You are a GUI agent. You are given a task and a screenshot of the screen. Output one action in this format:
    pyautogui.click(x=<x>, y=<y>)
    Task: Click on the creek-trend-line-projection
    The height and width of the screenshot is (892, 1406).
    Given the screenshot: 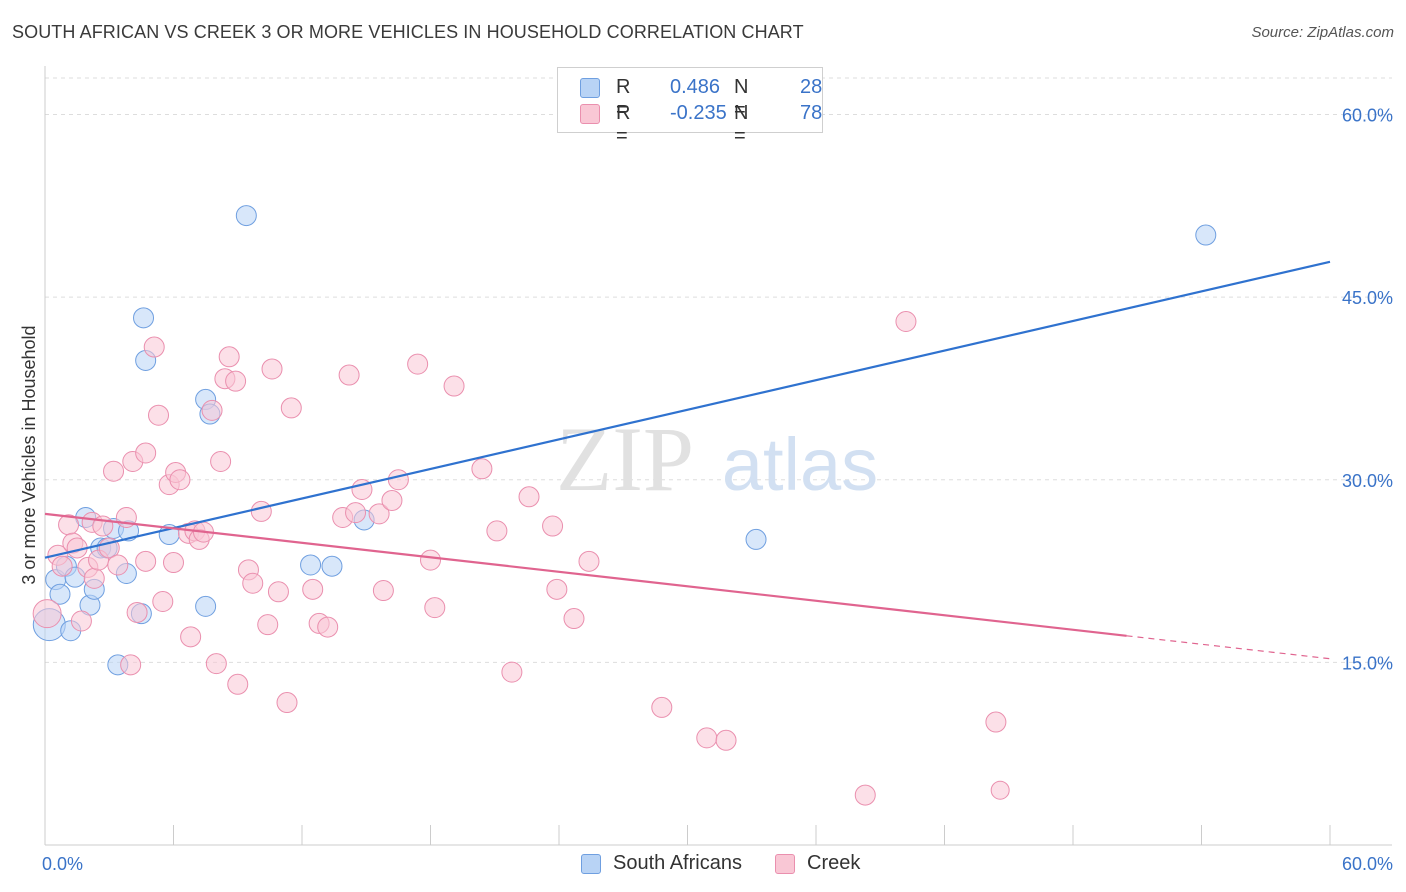 What is the action you would take?
    pyautogui.click(x=1228, y=647)
    